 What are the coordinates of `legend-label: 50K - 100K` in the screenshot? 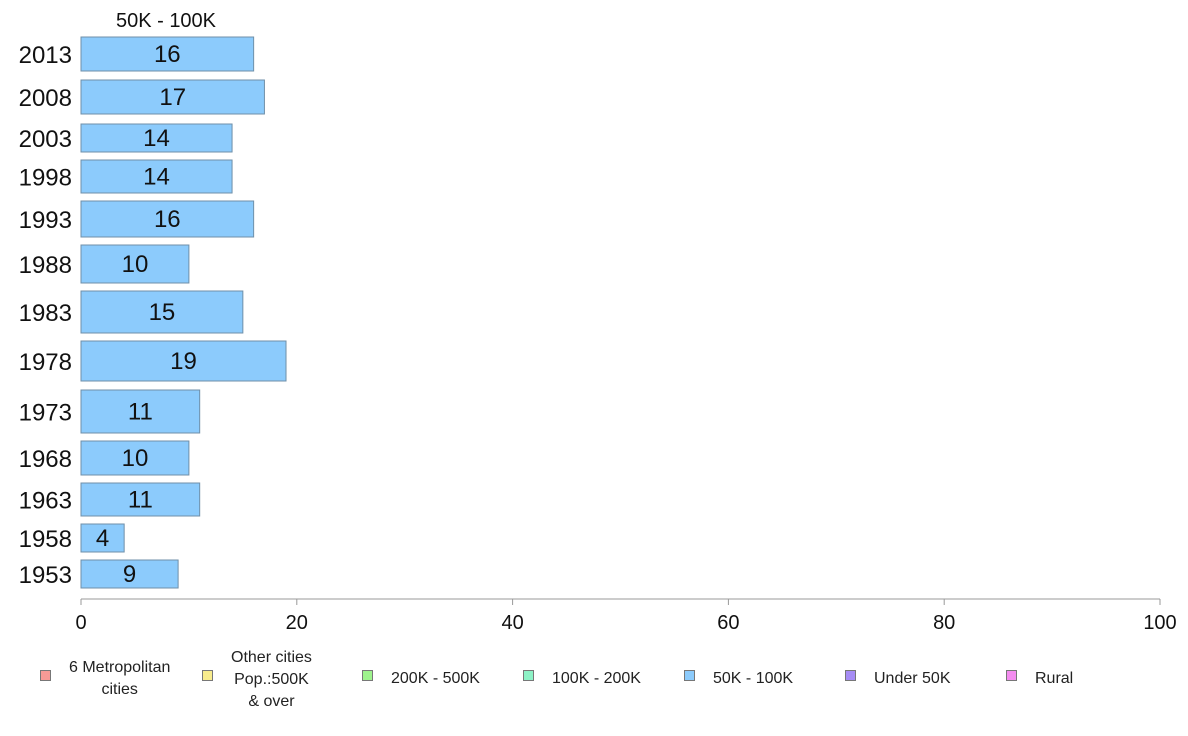 It's located at (753, 678).